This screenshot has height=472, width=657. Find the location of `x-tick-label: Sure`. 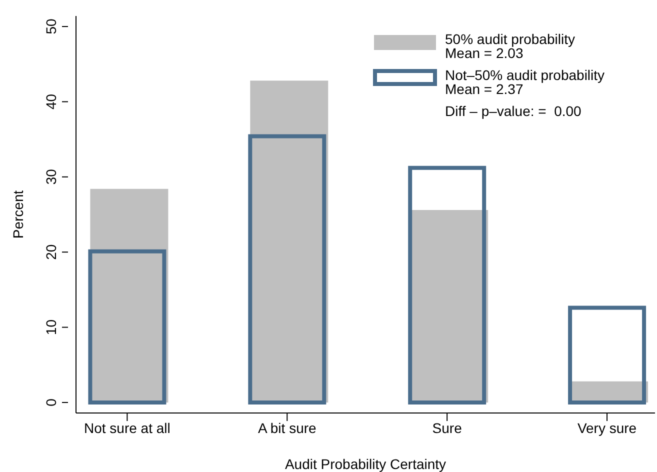

x-tick-label: Sure is located at coordinates (447, 428).